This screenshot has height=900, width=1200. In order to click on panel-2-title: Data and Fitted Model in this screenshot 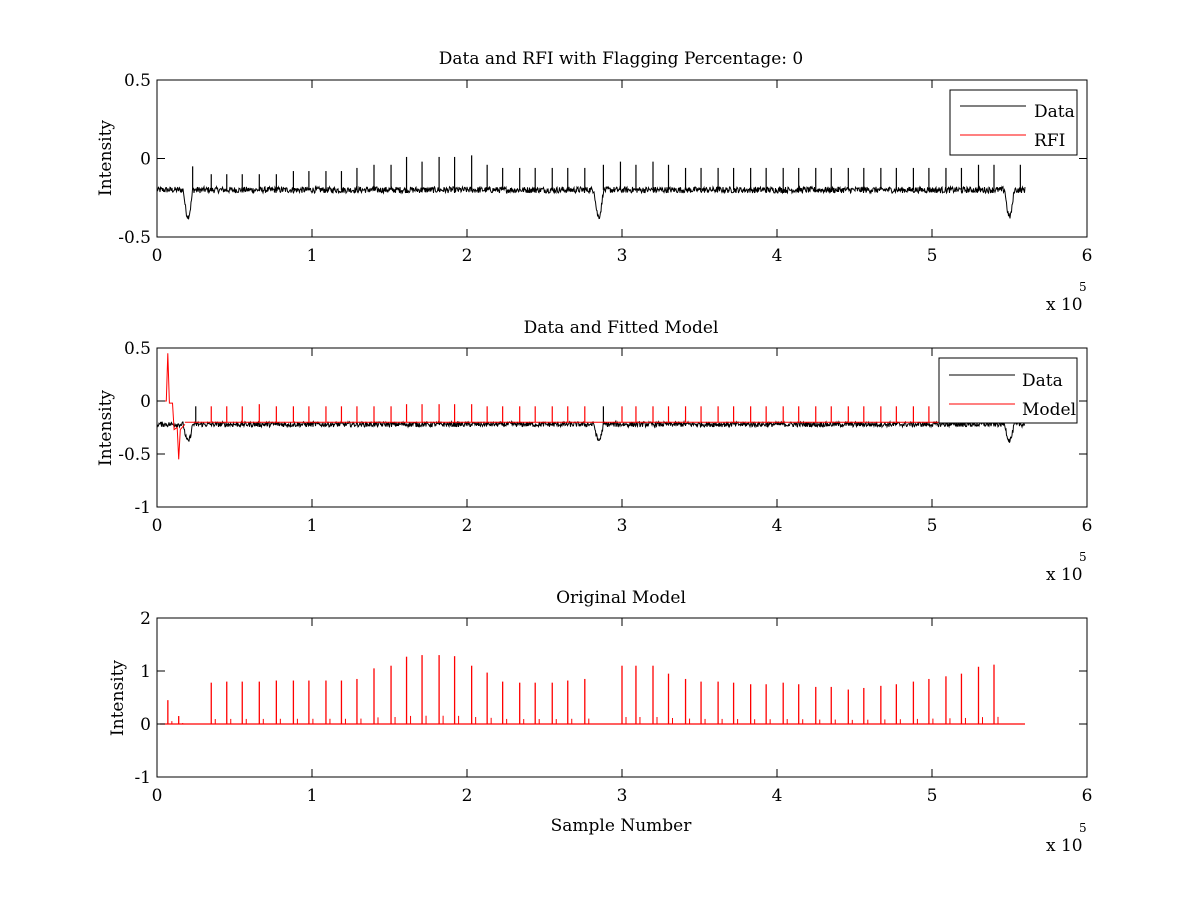, I will do `click(621, 328)`.